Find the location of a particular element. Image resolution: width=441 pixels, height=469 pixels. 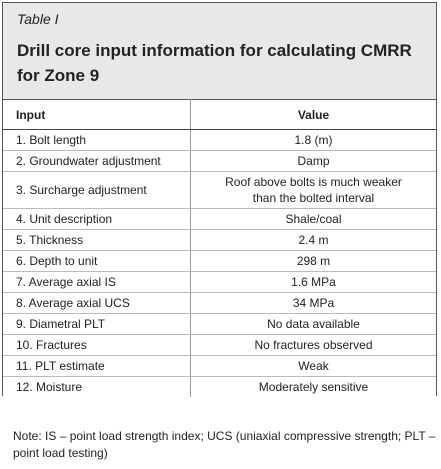

value-text: 1.6 MPa is located at coordinates (313, 282).